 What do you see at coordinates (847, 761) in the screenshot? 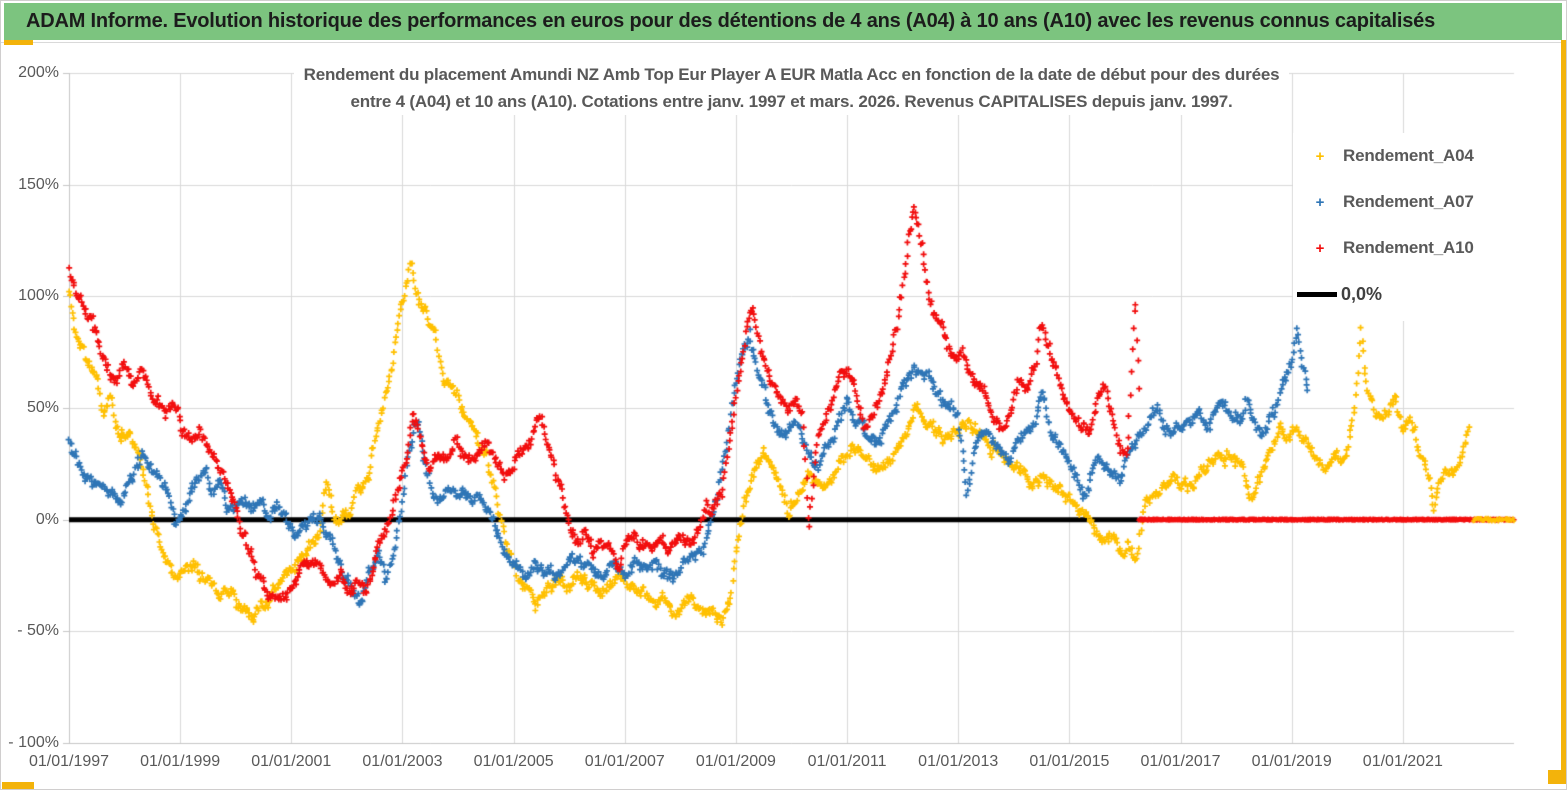
I see `x-axis-tick-label: 01/01/2011` at bounding box center [847, 761].